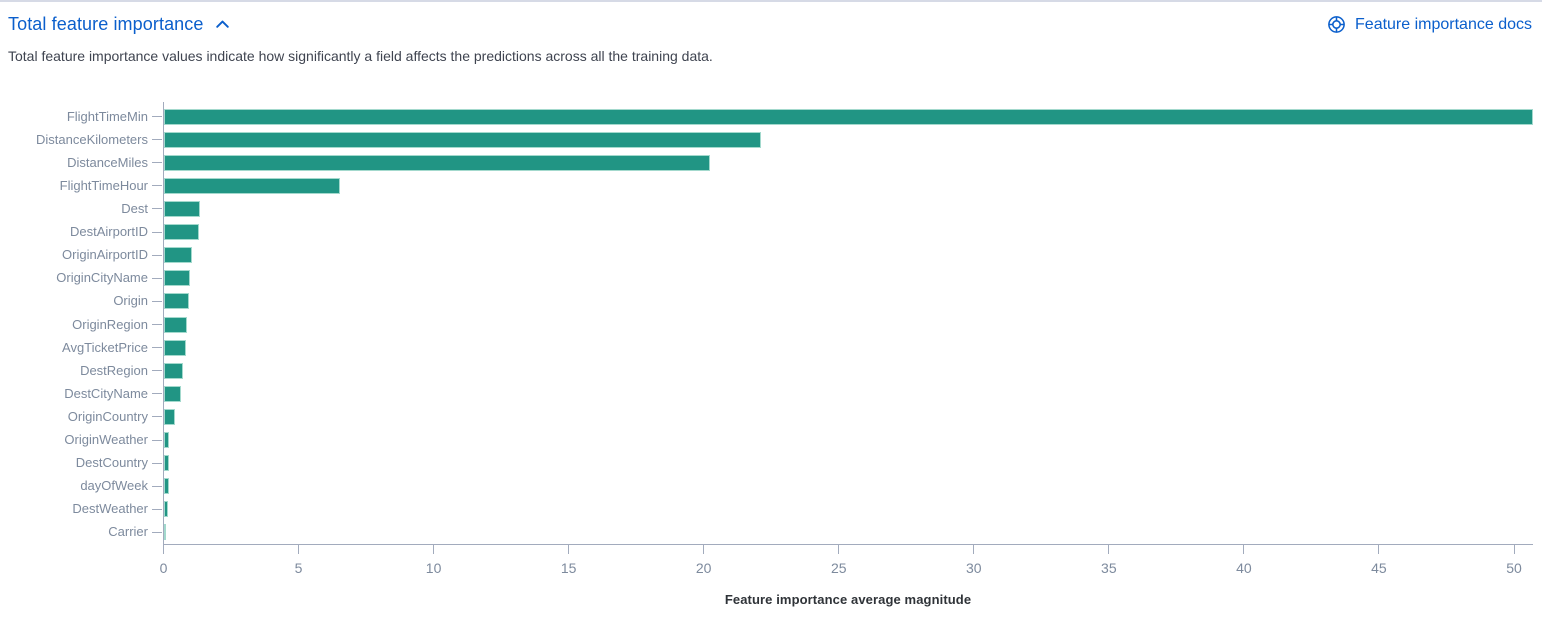 The image size is (1542, 618). Describe the element at coordinates (849, 116) in the screenshot. I see `bar-FlightTimeMin` at that location.